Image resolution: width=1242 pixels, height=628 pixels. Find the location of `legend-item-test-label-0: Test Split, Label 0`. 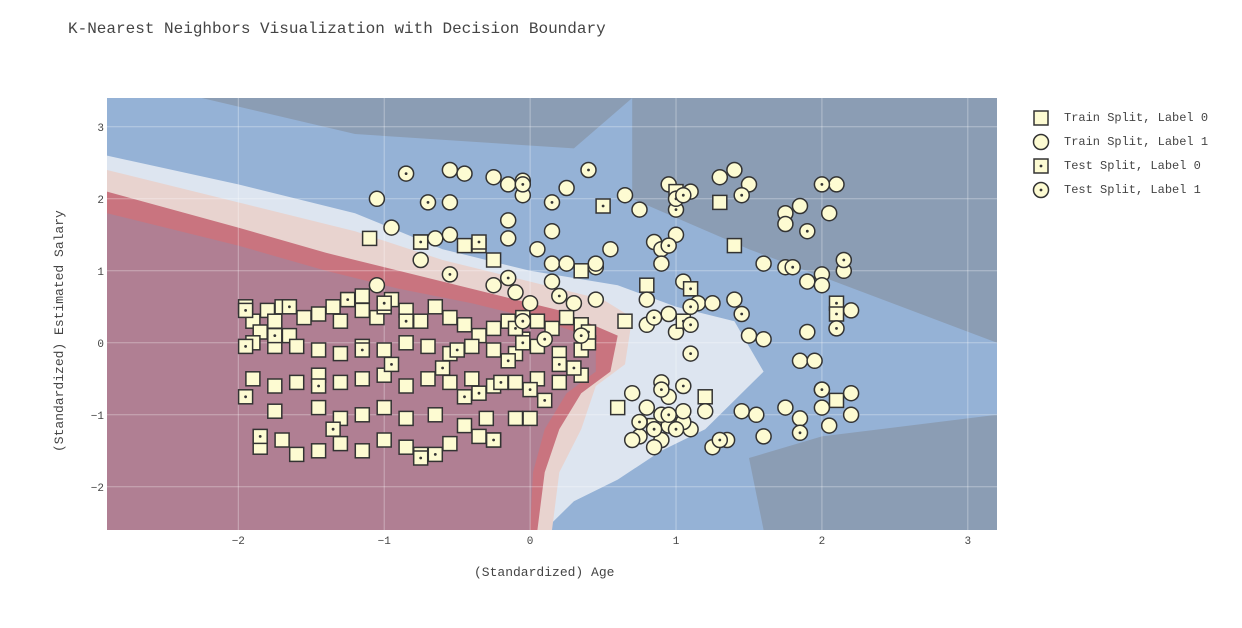

legend-item-test-label-0: Test Split, Label 0 is located at coordinates (1118, 166).